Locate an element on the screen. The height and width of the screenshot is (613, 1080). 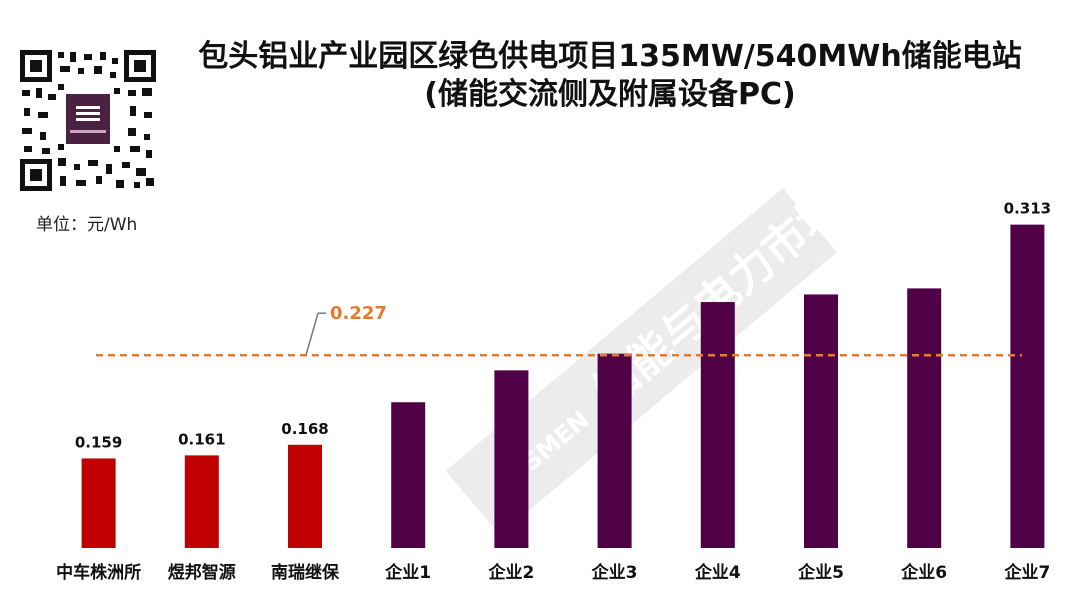
average-line-group: 0.227 is located at coordinates (559, 330).